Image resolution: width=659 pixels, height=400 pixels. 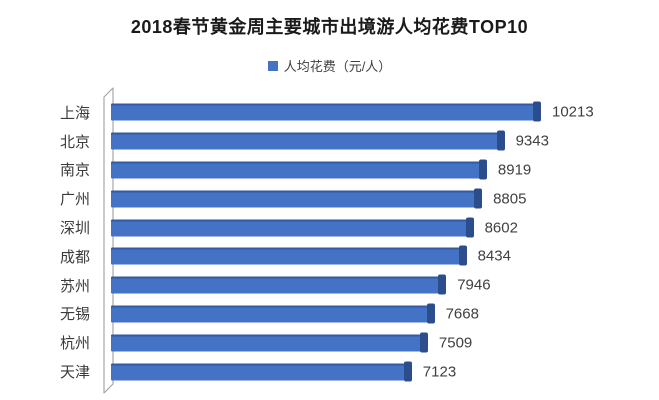 I want to click on category-label: 北京, so click(x=74, y=142).